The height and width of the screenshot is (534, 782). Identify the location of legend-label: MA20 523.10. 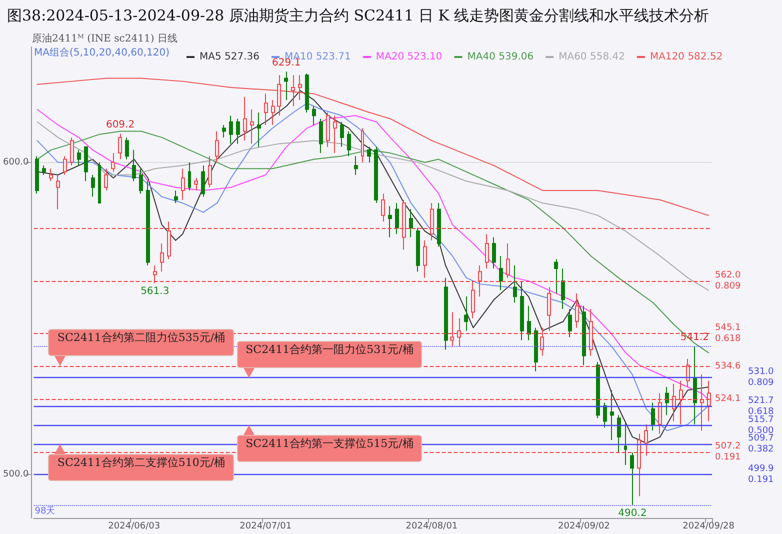
(409, 57).